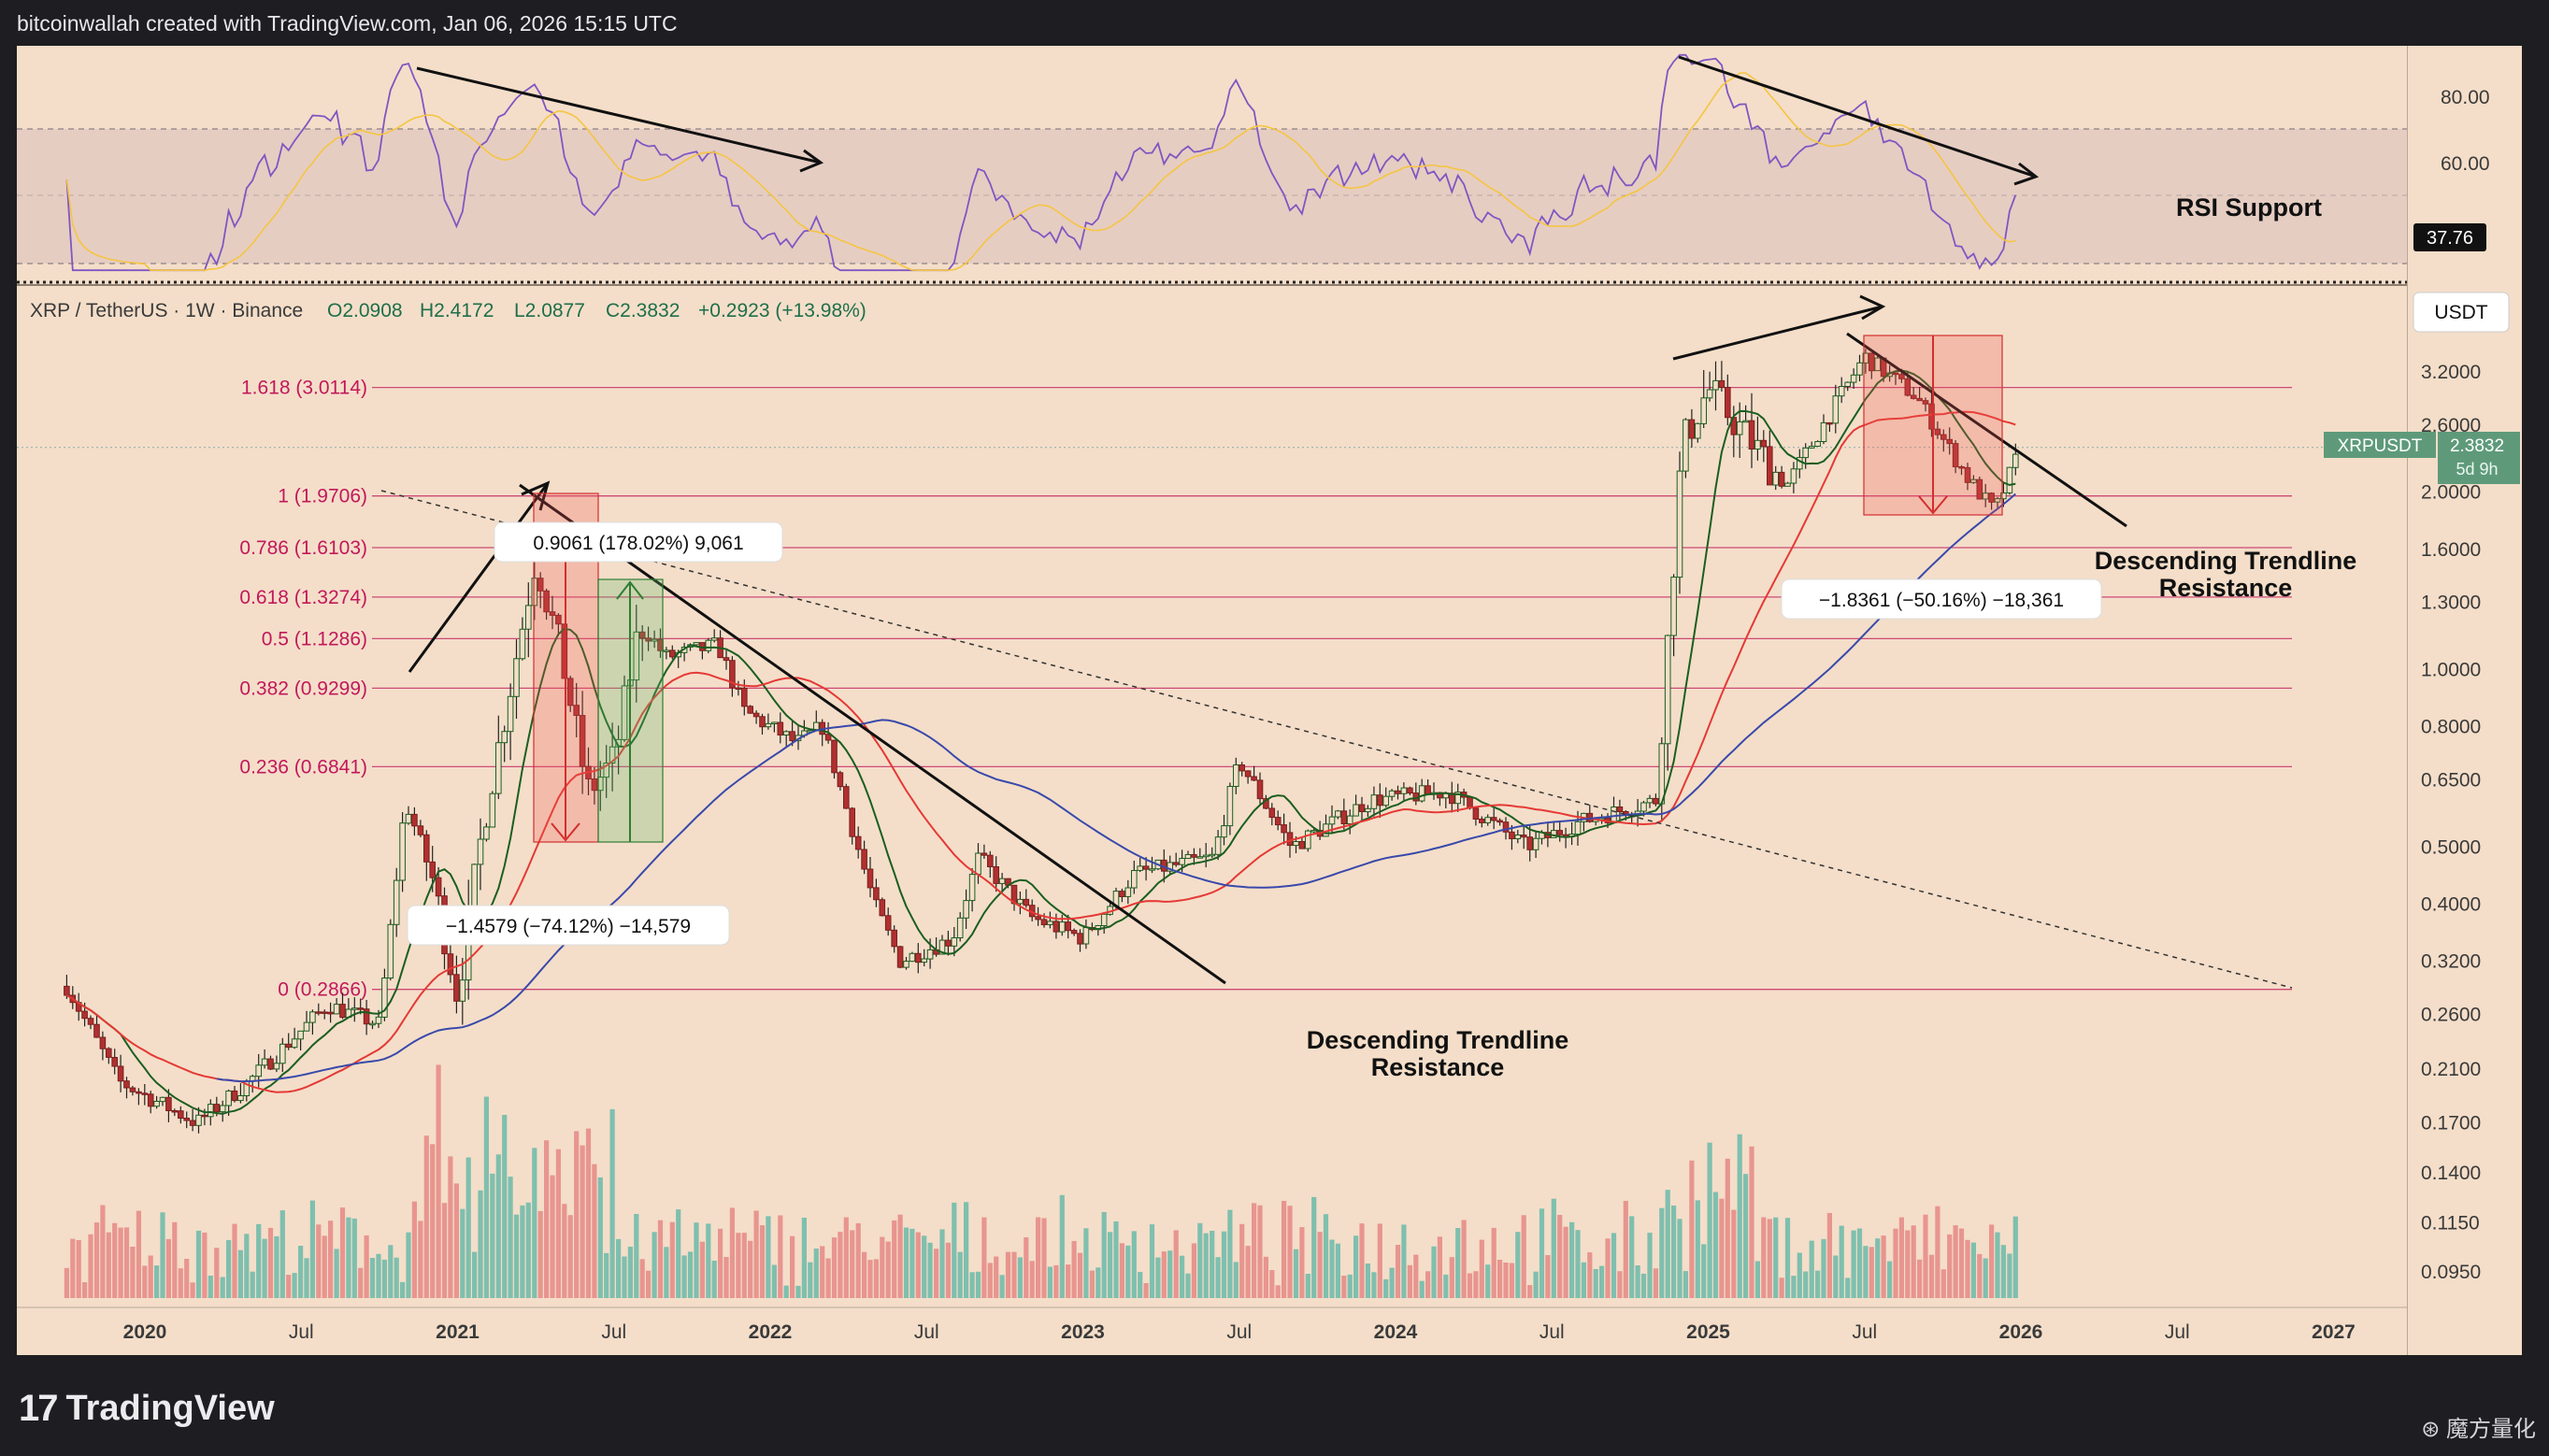 This screenshot has width=2549, height=1456. What do you see at coordinates (314, 638) in the screenshot?
I see `fib-label: 0.5 (1.1286)` at bounding box center [314, 638].